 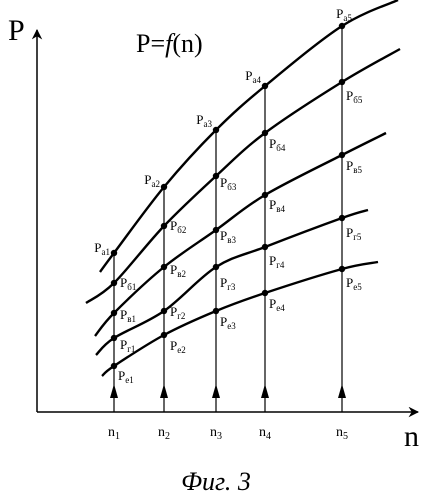 I want to click on x-tick-label: n3, so click(x=216, y=433).